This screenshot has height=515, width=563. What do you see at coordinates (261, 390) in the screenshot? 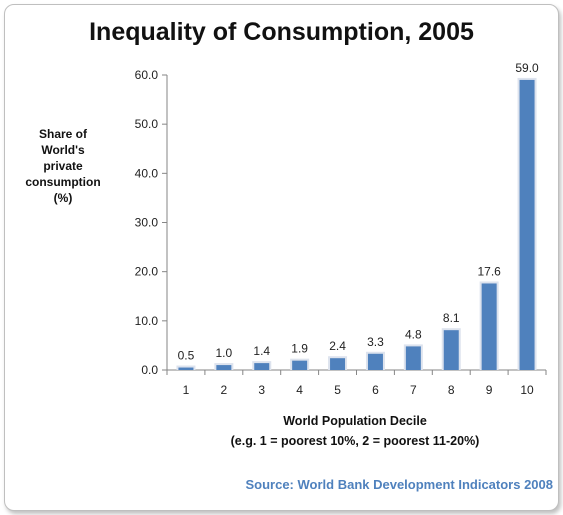
I see `x-tick-label: 3` at bounding box center [261, 390].